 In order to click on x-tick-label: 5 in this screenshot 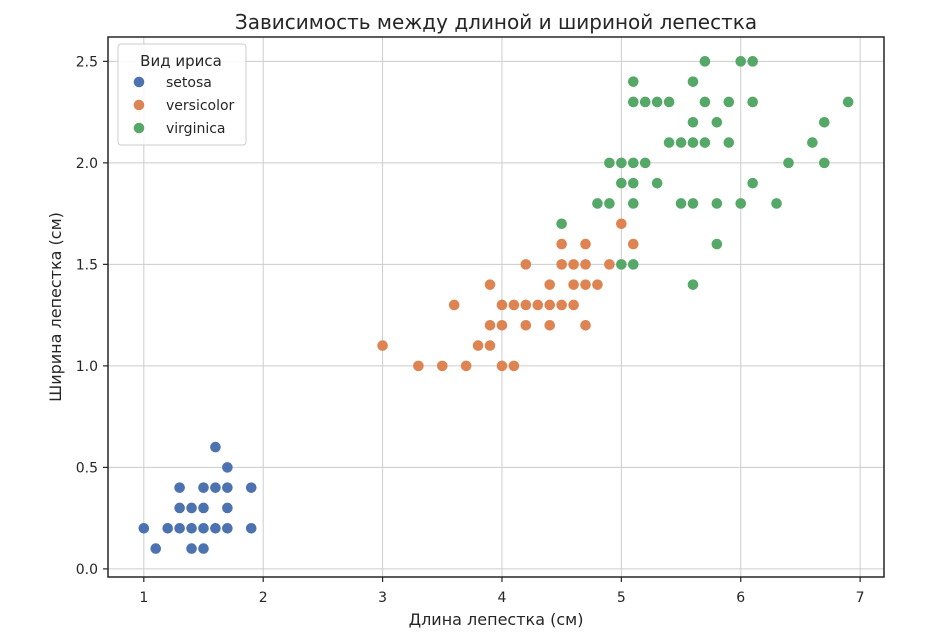, I will do `click(621, 598)`.